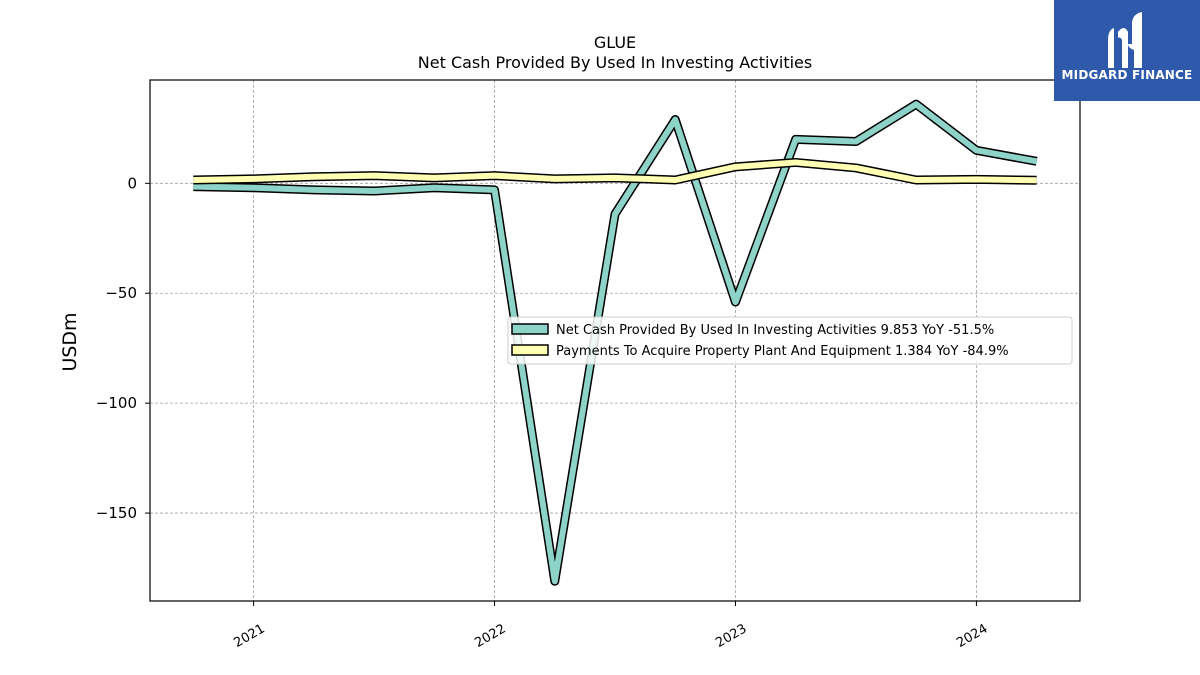 This screenshot has height=675, width=1200. I want to click on y-tick-label: −150, so click(116, 513).